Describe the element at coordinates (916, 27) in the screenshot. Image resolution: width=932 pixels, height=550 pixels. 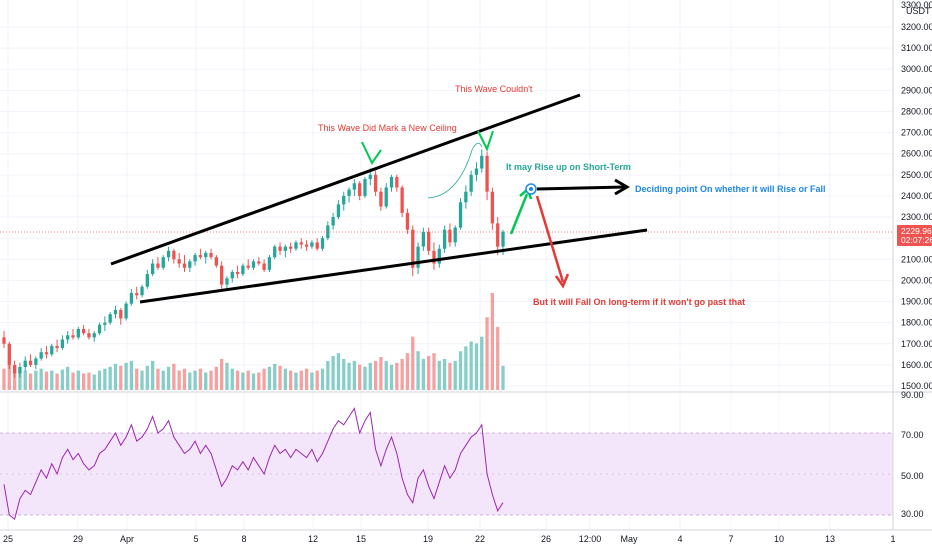
I see `price-tick-label: 3200.00` at that location.